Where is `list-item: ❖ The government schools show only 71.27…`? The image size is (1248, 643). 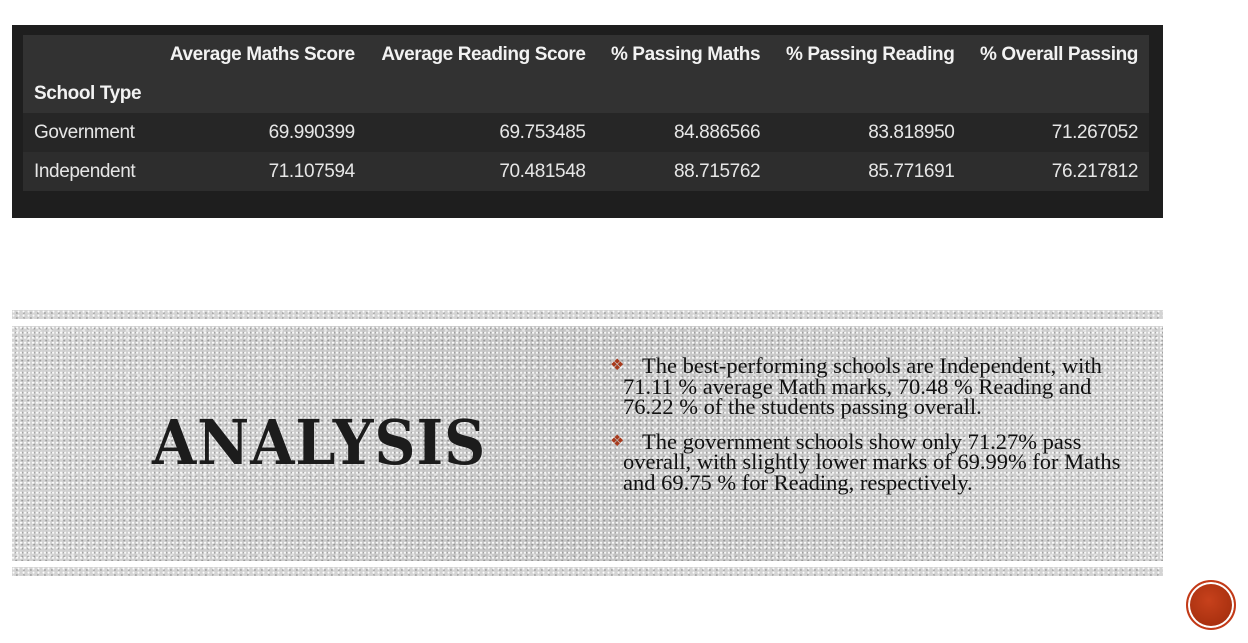 list-item: ❖ The government schools show only 71.27… is located at coordinates (870, 461).